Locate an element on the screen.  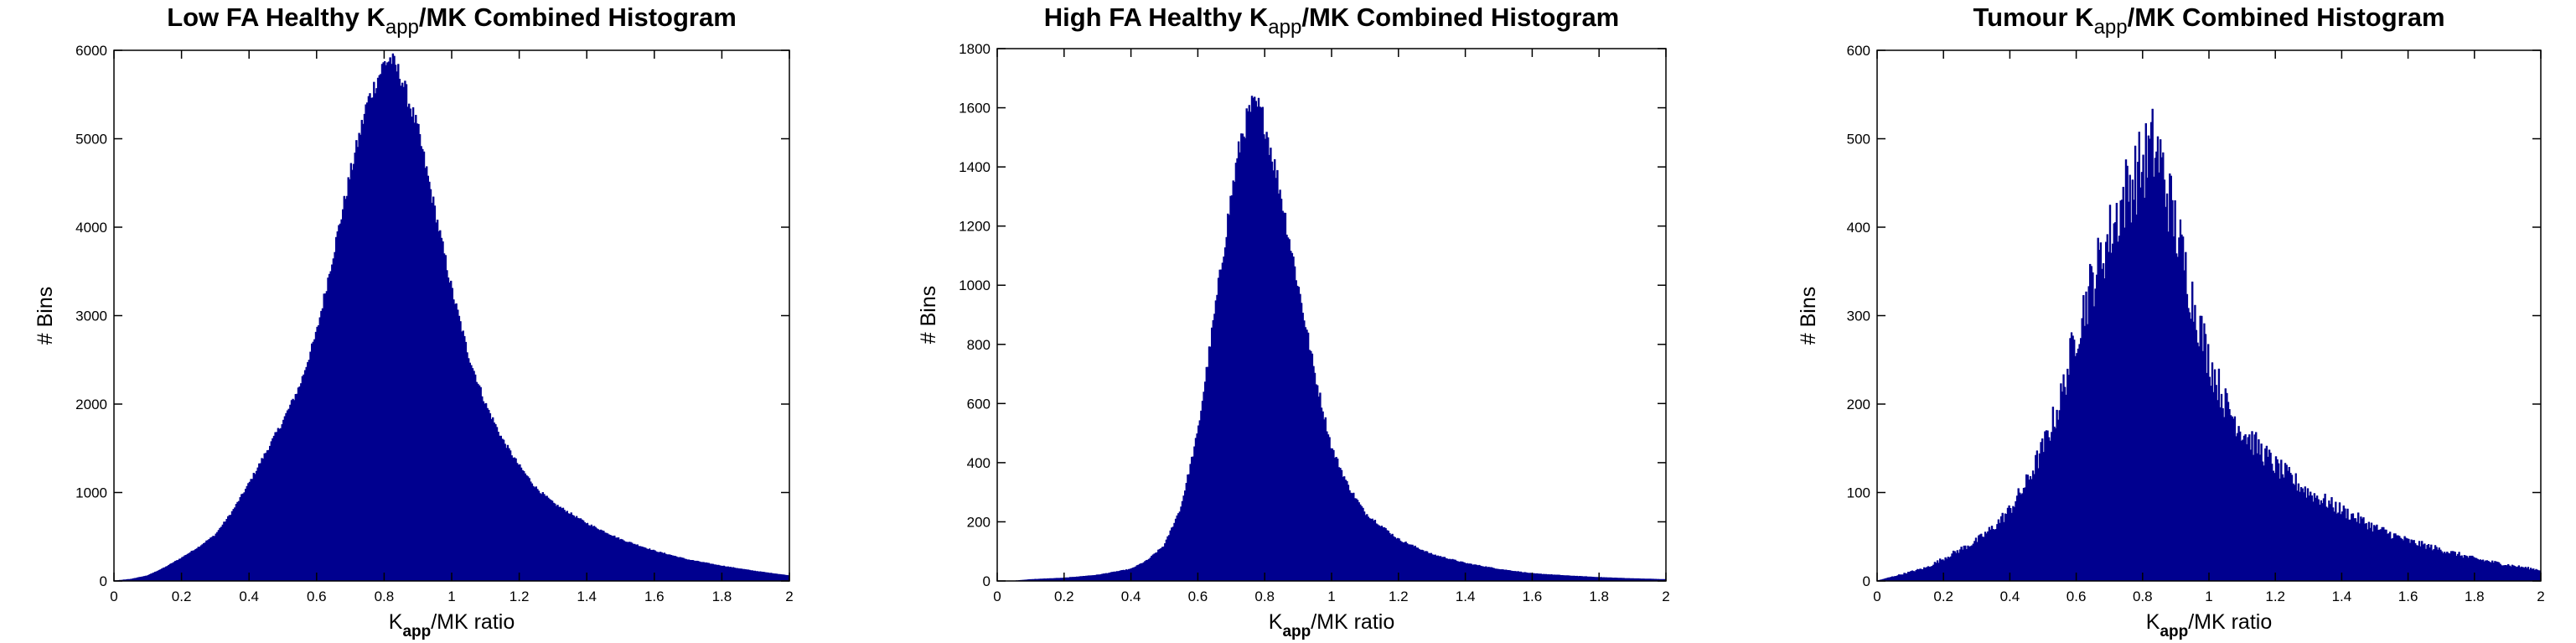
y-tick-label: 5000 is located at coordinates (91, 140).